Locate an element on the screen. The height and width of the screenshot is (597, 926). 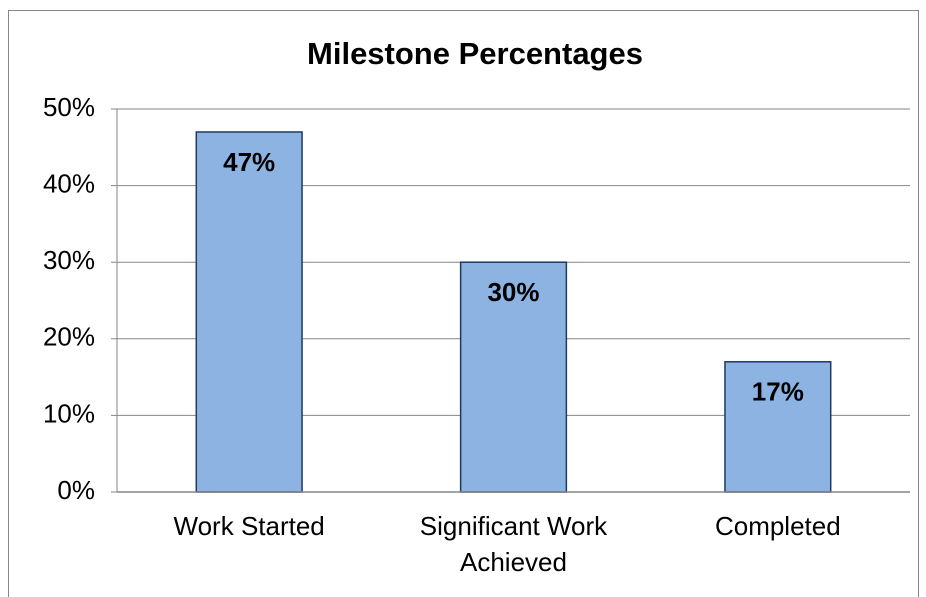
data-label: 47% is located at coordinates (249, 162).